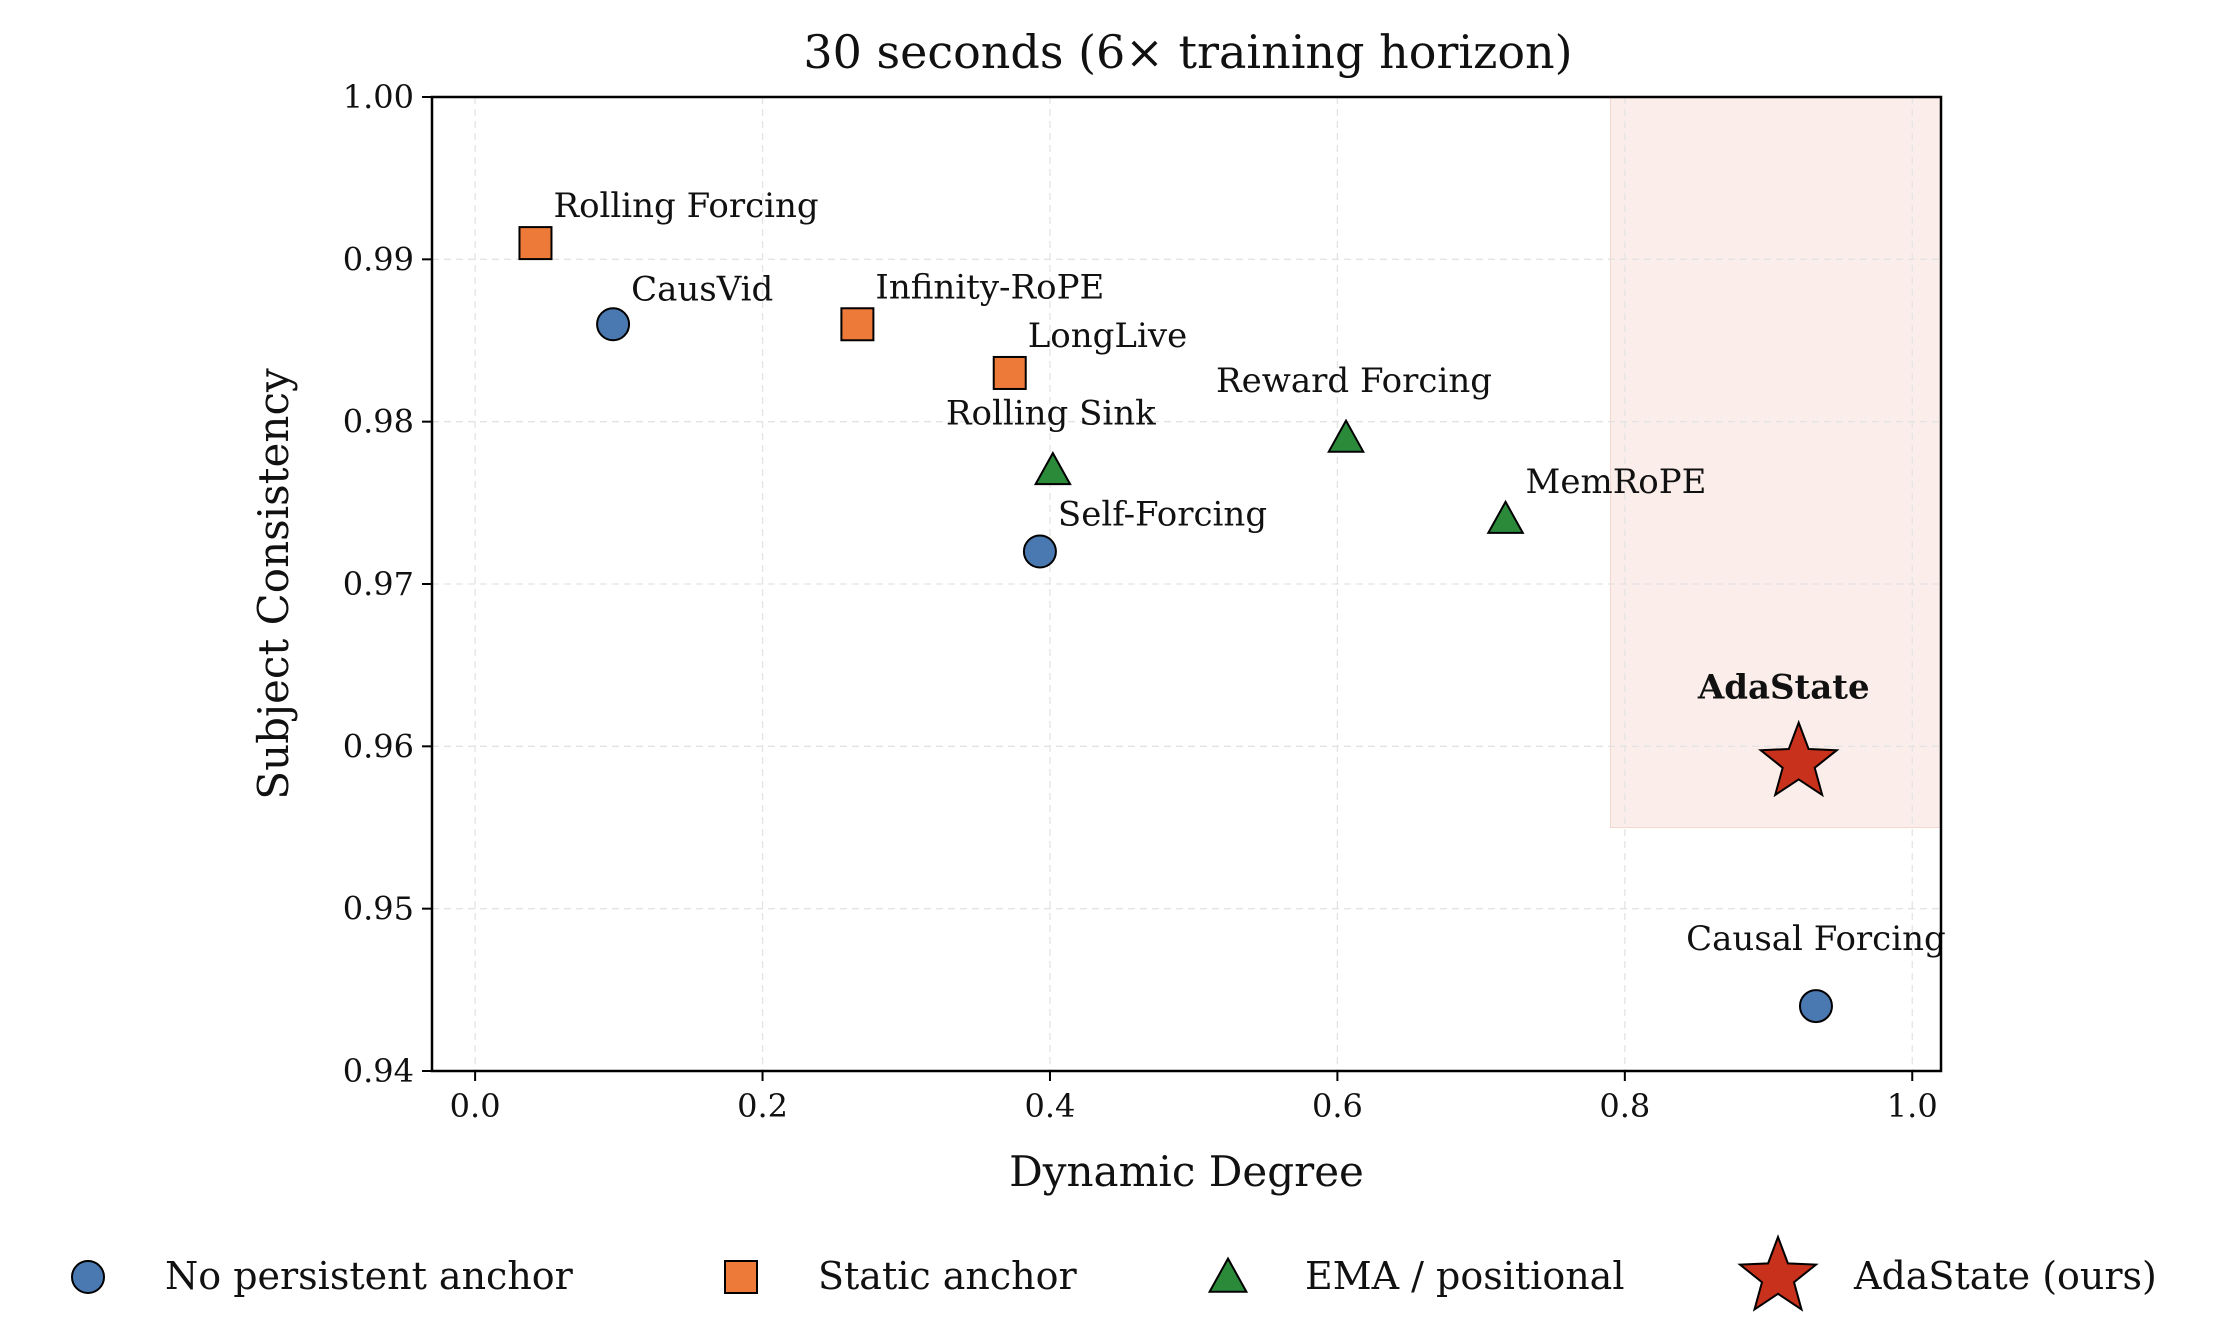 Image resolution: width=2224 pixels, height=1336 pixels. I want to click on y-tick-label: 0.97, so click(378, 584).